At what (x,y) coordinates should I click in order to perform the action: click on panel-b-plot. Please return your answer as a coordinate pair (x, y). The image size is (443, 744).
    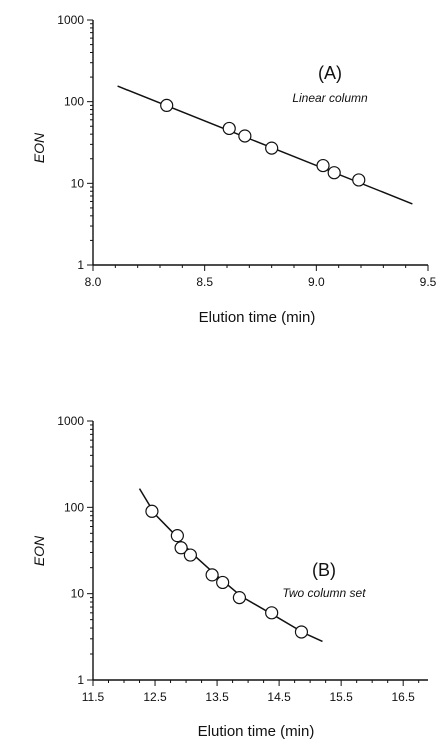
    Looking at the image, I should click on (230, 565).